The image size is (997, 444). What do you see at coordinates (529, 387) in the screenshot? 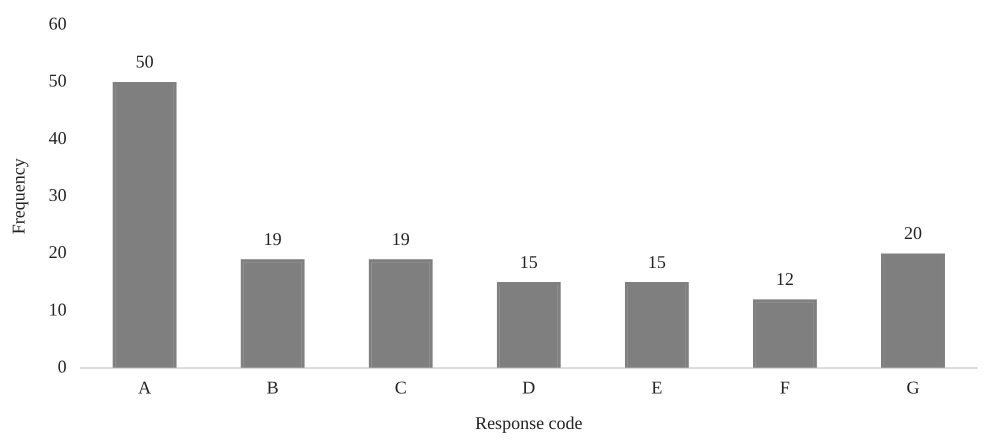
I see `x-tick-label: D` at bounding box center [529, 387].